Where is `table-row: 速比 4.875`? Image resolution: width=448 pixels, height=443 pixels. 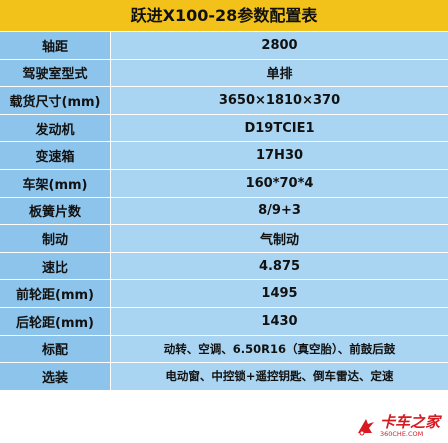
table-row: 速比 4.875 is located at coordinates (224, 266).